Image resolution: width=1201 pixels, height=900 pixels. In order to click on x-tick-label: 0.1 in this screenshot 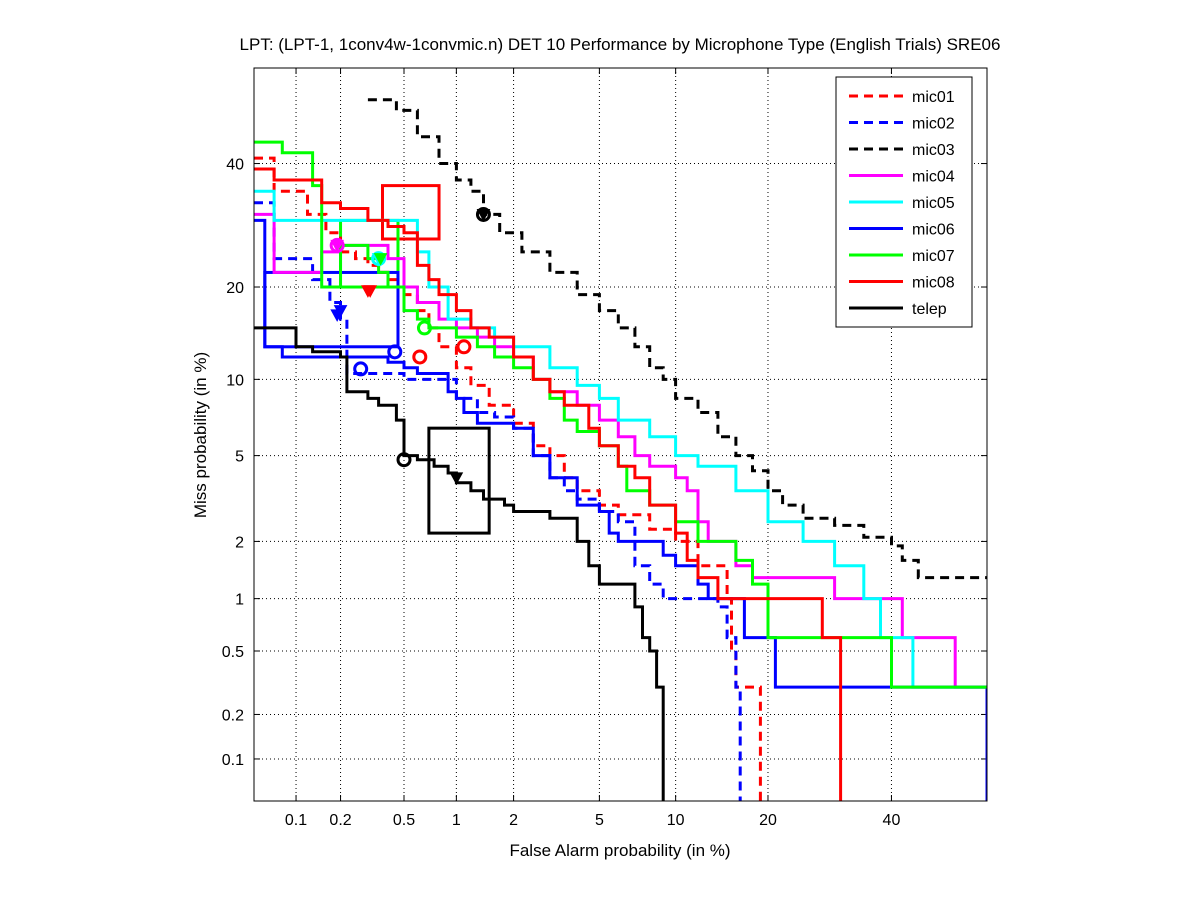, I will do `click(296, 820)`.